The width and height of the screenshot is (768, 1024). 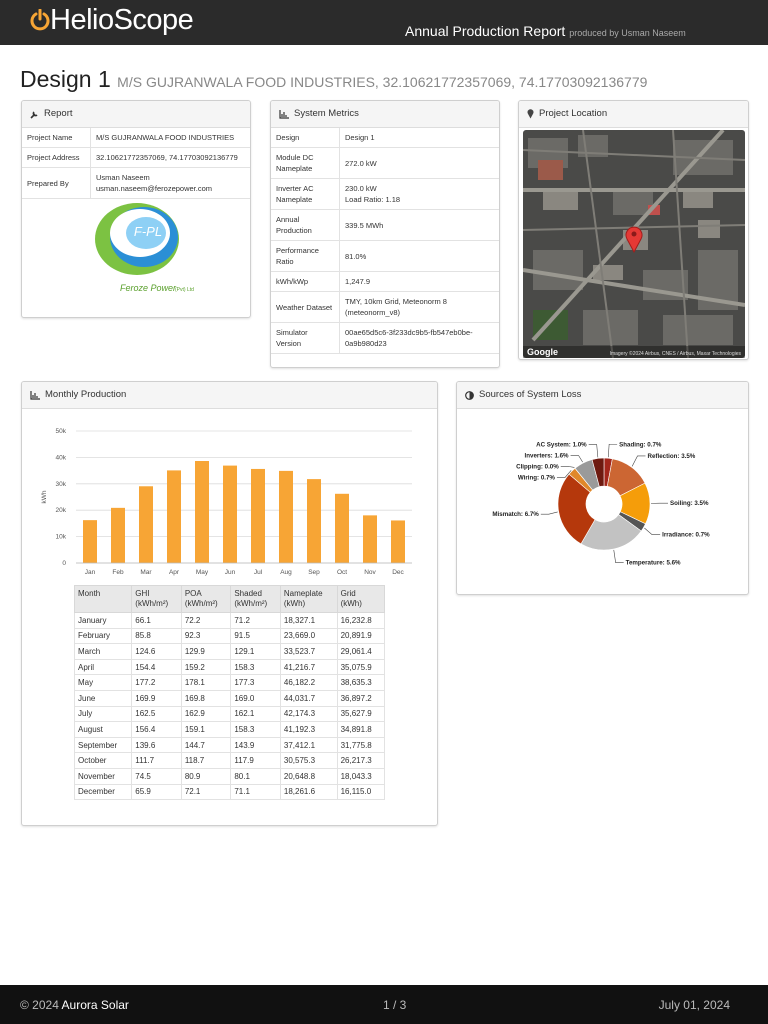 I want to click on y-tick-label: 30k, so click(x=61, y=484).